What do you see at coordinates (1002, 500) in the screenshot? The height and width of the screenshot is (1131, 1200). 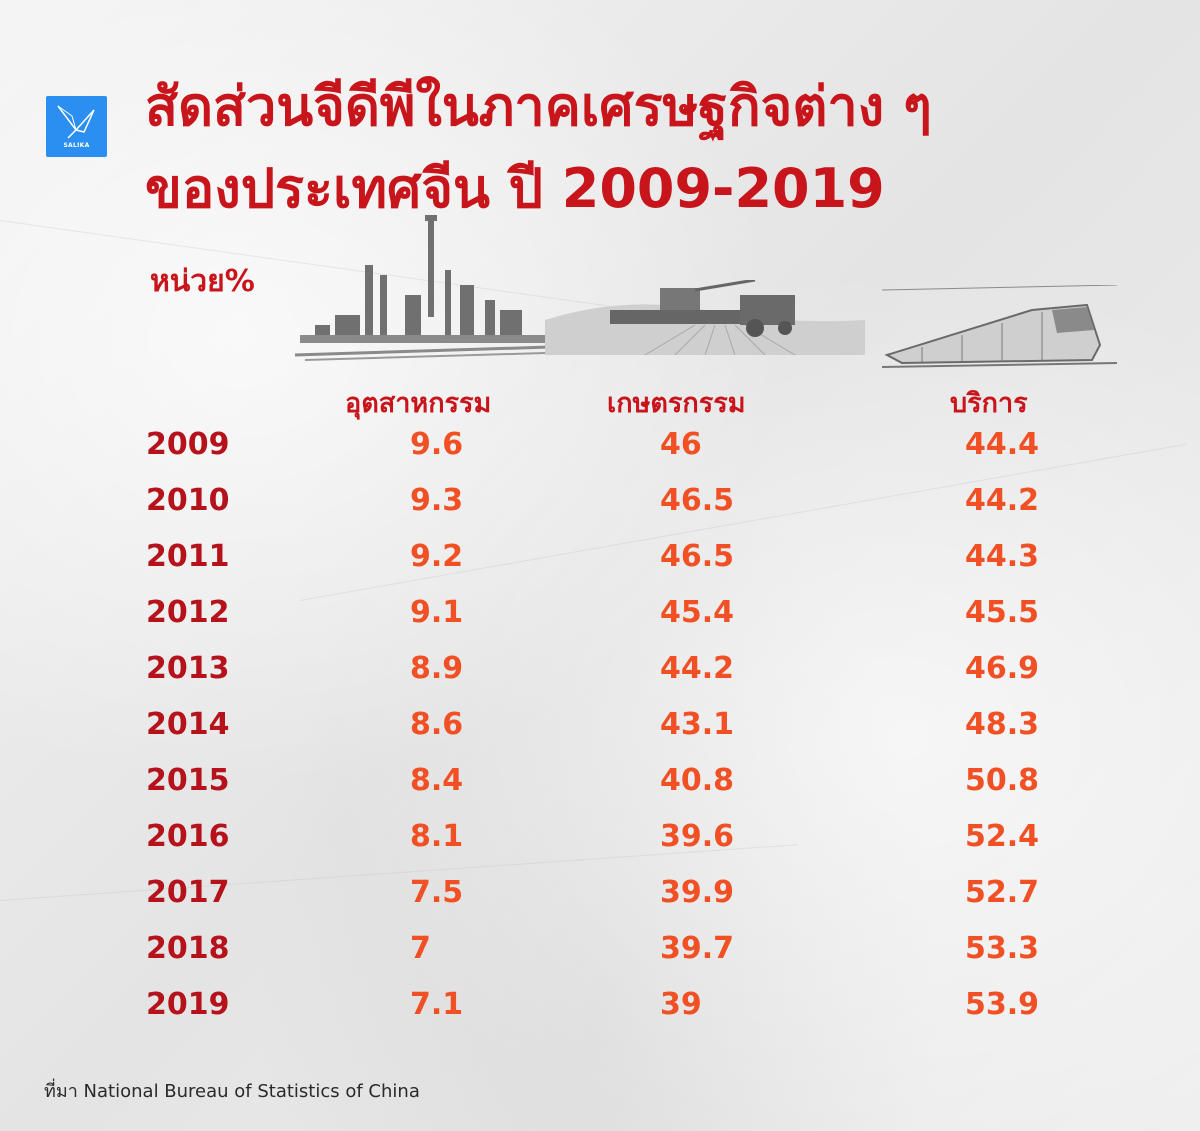 I see `services-value: 44.2` at bounding box center [1002, 500].